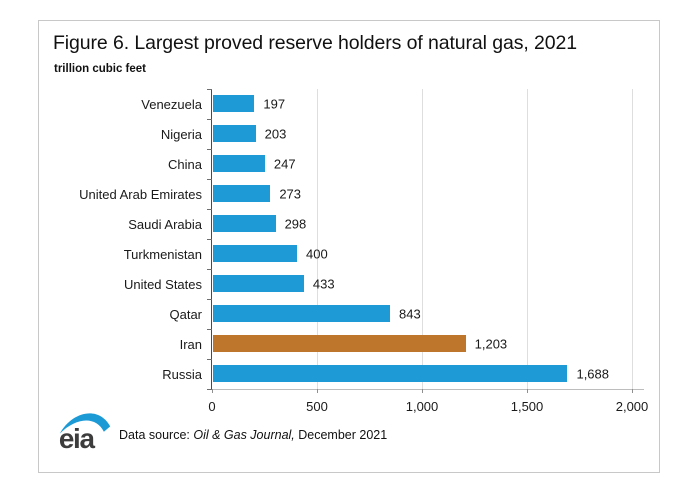  What do you see at coordinates (295, 224) in the screenshot?
I see `value-label: 298` at bounding box center [295, 224].